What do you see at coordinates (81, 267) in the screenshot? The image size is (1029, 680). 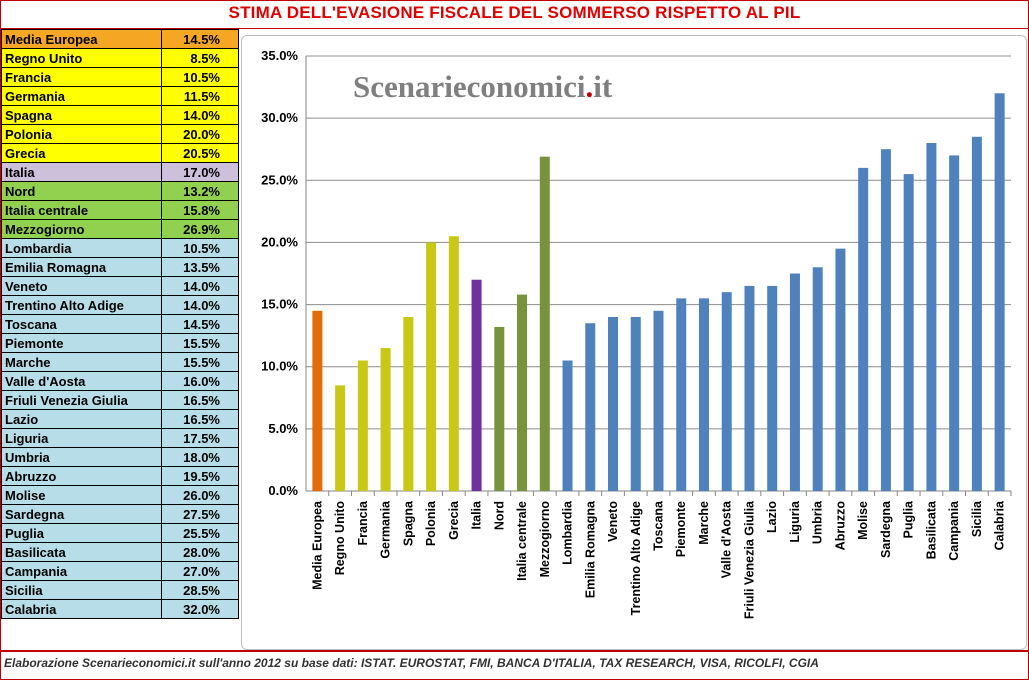 I see `row-label: Emilia Romagna` at bounding box center [81, 267].